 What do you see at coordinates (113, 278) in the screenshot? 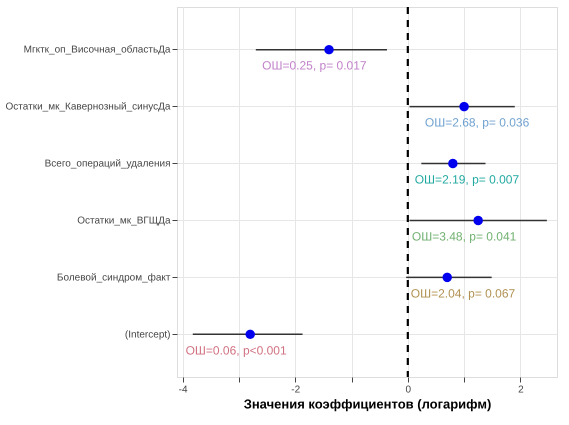
I see `y-tick-label: Болевой_синдром_факт` at bounding box center [113, 278].